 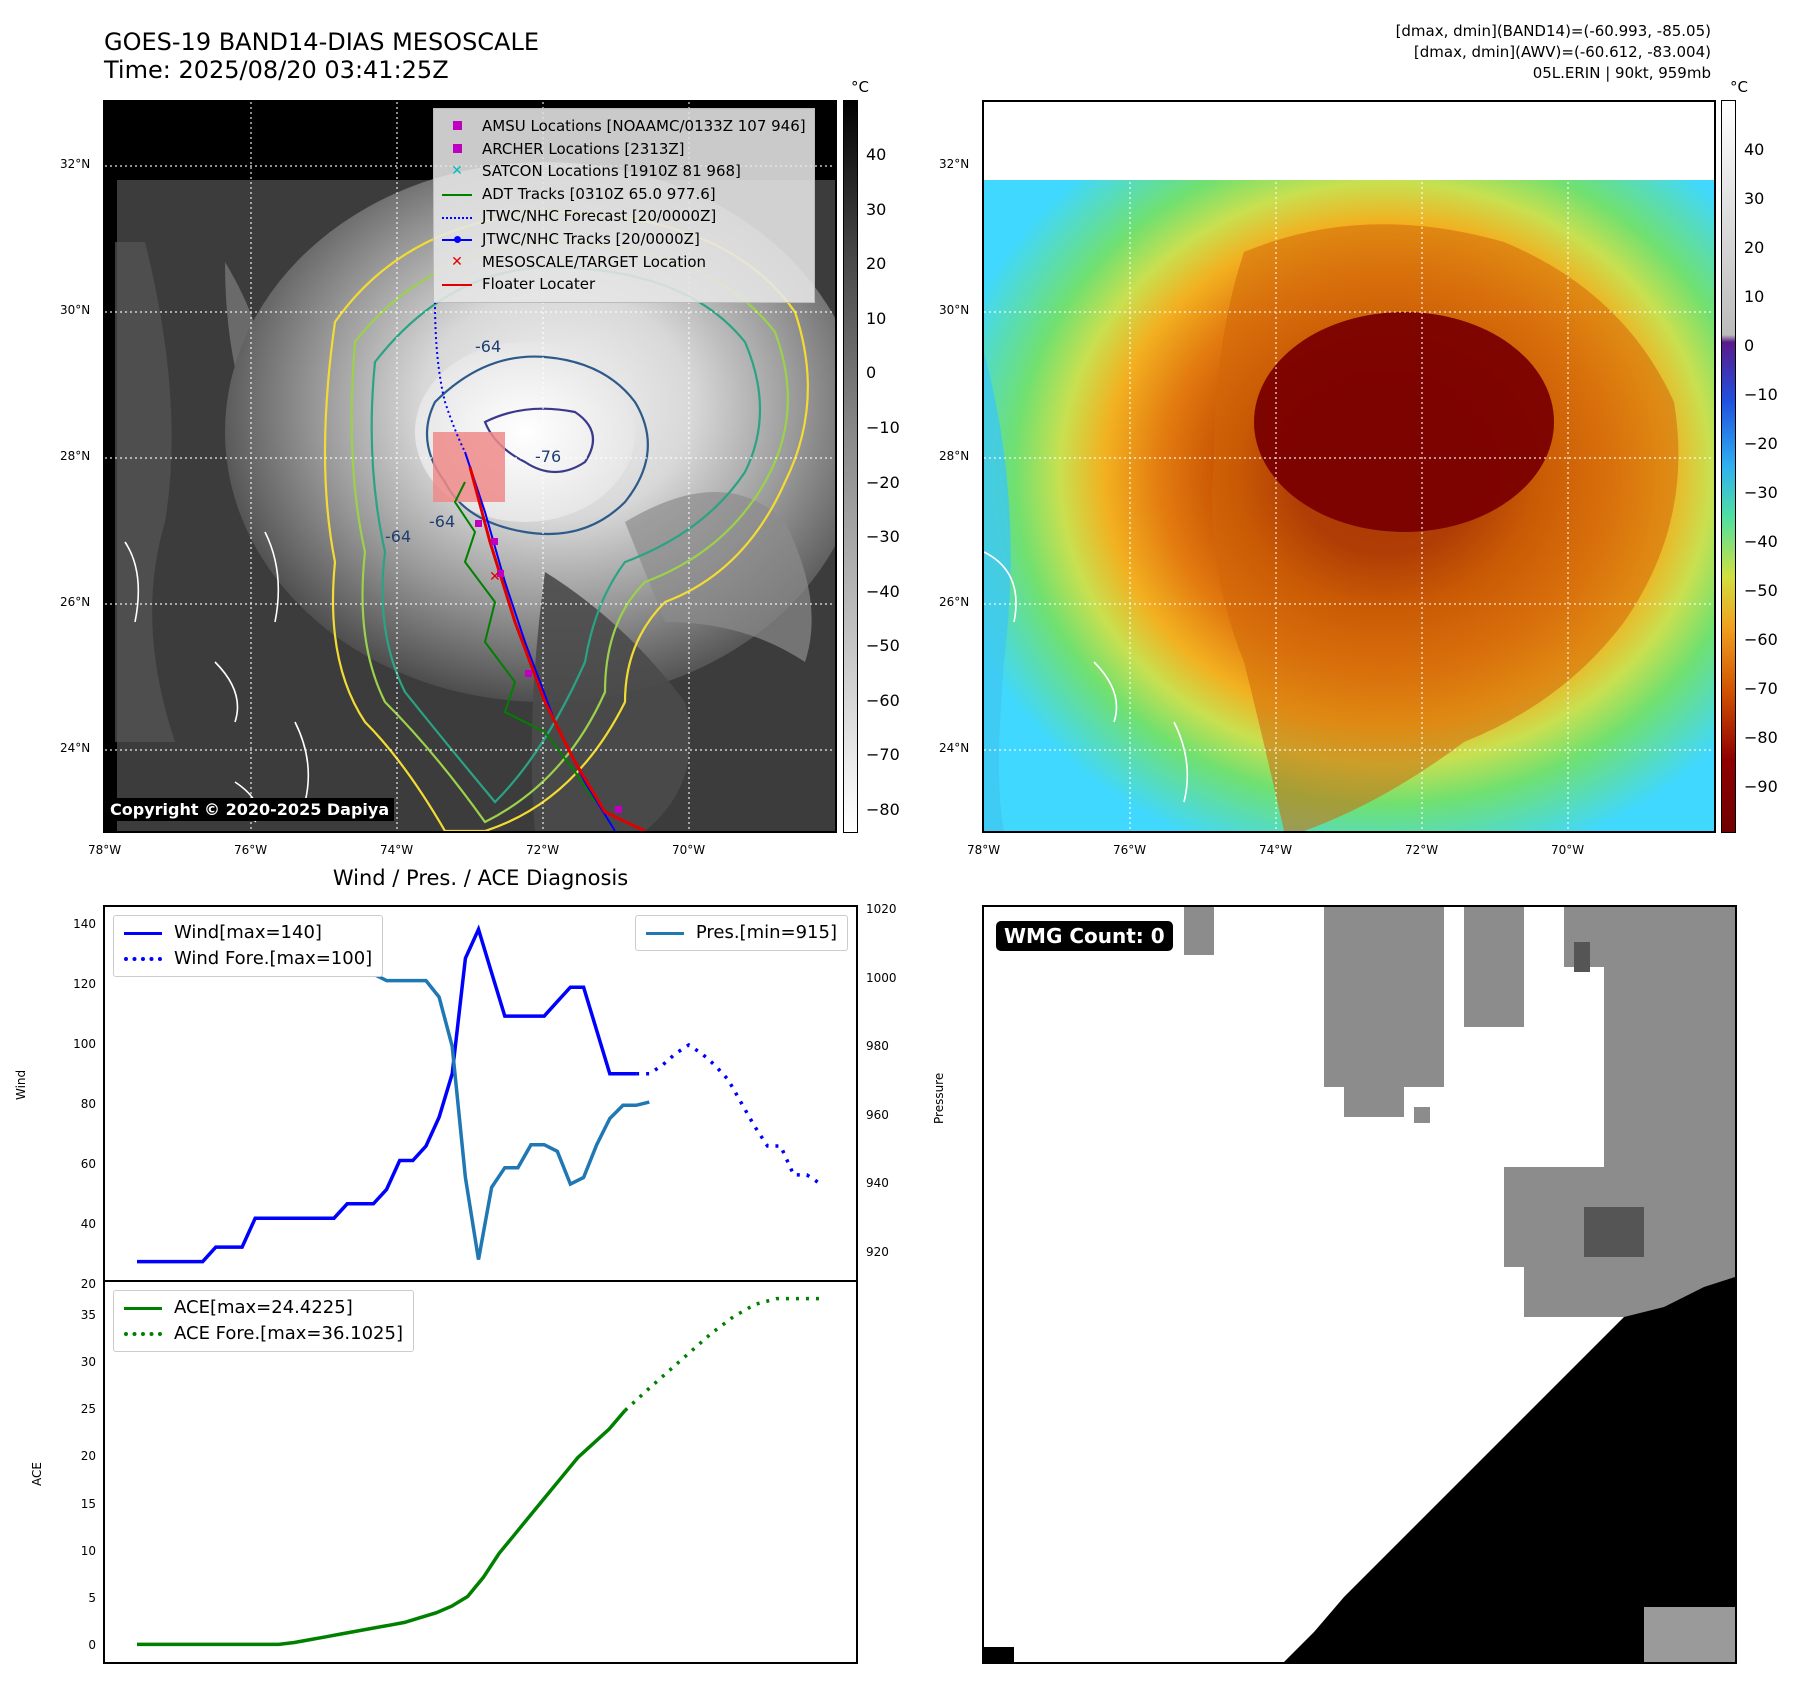 What do you see at coordinates (939, 1098) in the screenshot?
I see `pressure-ylabel: Pressure` at bounding box center [939, 1098].